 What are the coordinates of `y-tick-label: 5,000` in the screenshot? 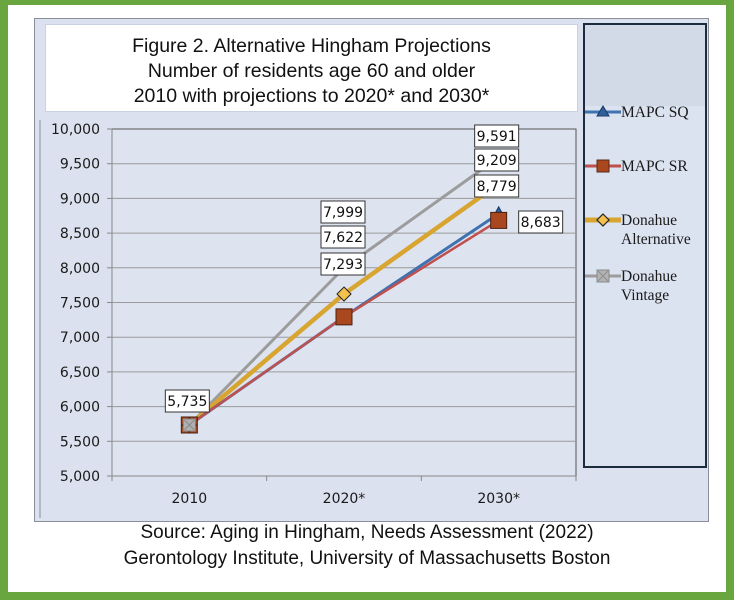 It's located at (80, 477).